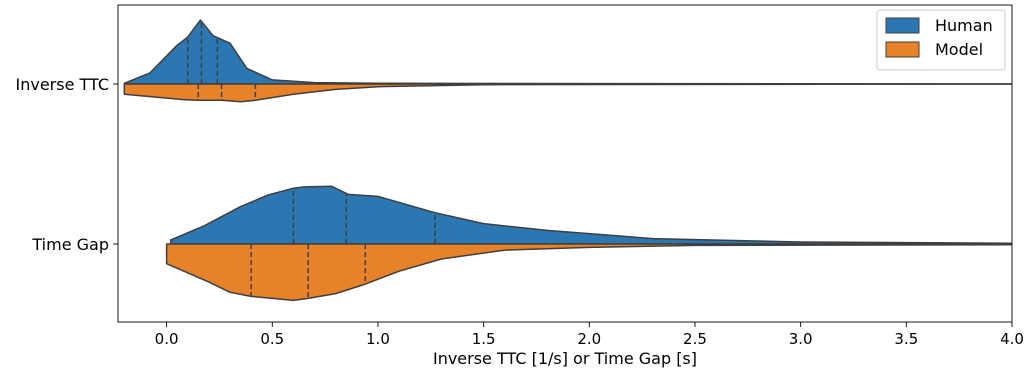 This screenshot has width=1025, height=371. What do you see at coordinates (378, 339) in the screenshot?
I see `x-tick-label: 1.0` at bounding box center [378, 339].